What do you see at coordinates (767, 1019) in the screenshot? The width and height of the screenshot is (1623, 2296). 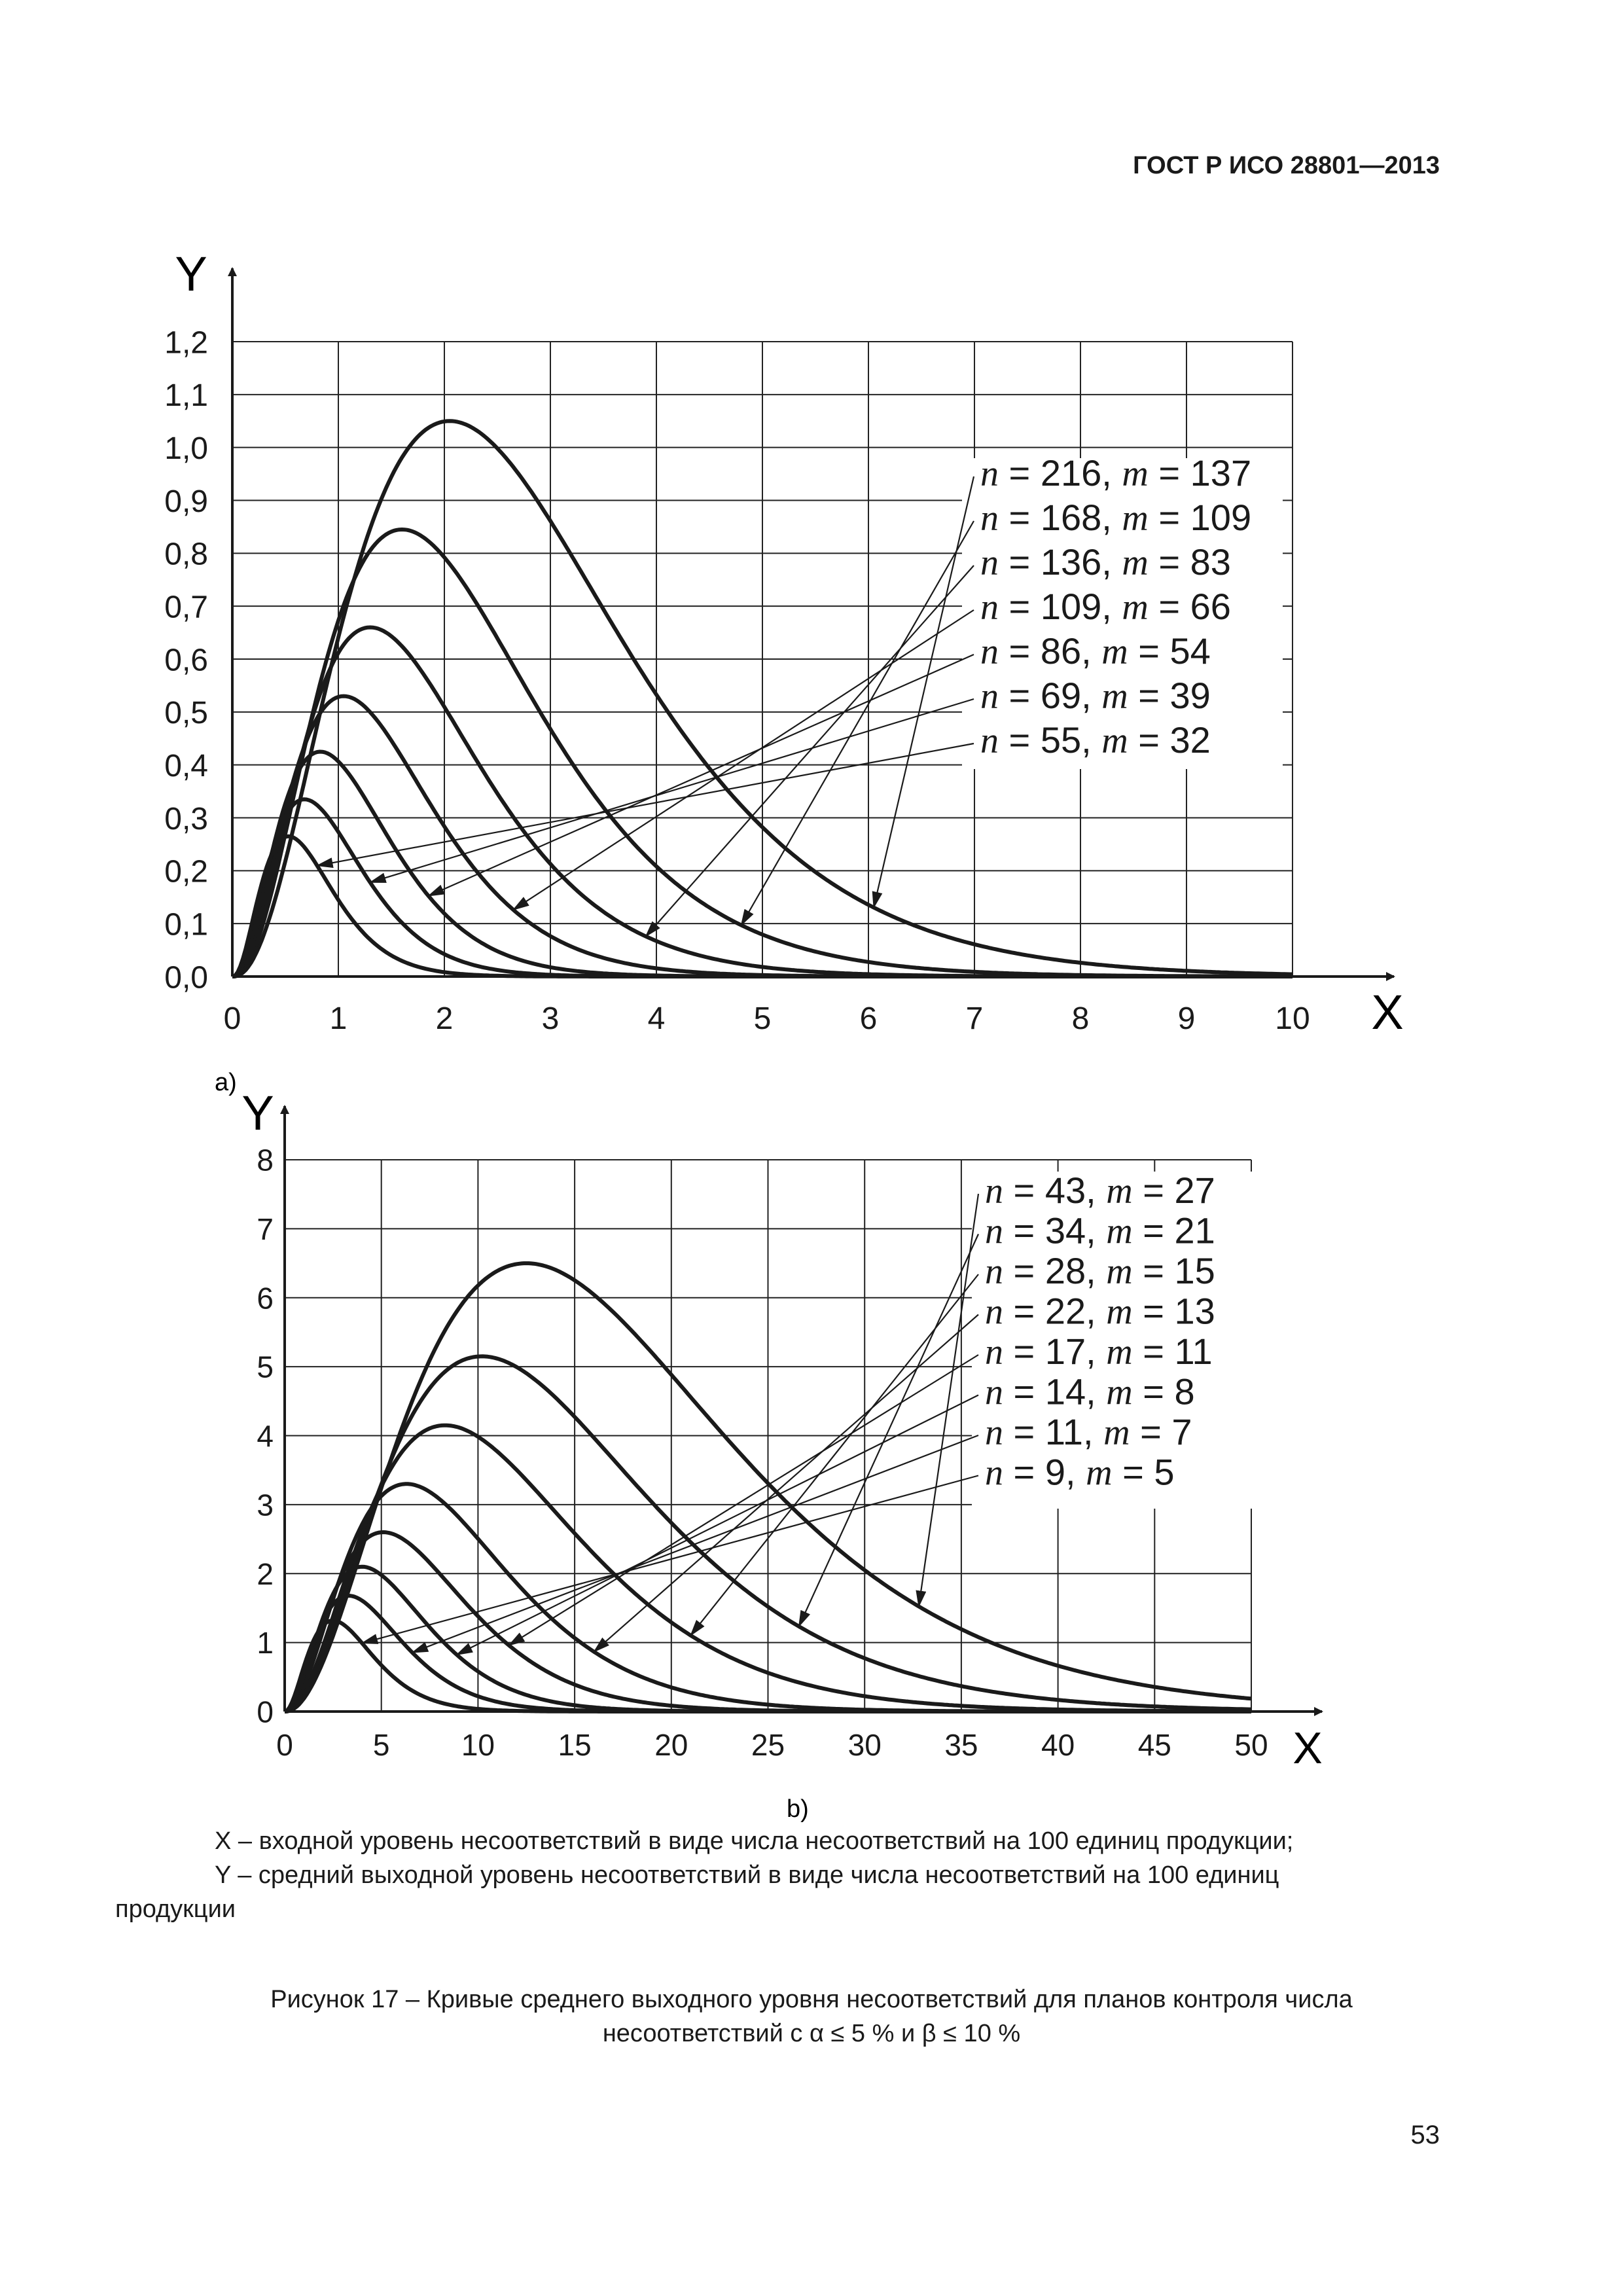 I see `chart-a-x-tick-labels: 0 1 2 3 4 5 6 7 8 9 10` at bounding box center [767, 1019].